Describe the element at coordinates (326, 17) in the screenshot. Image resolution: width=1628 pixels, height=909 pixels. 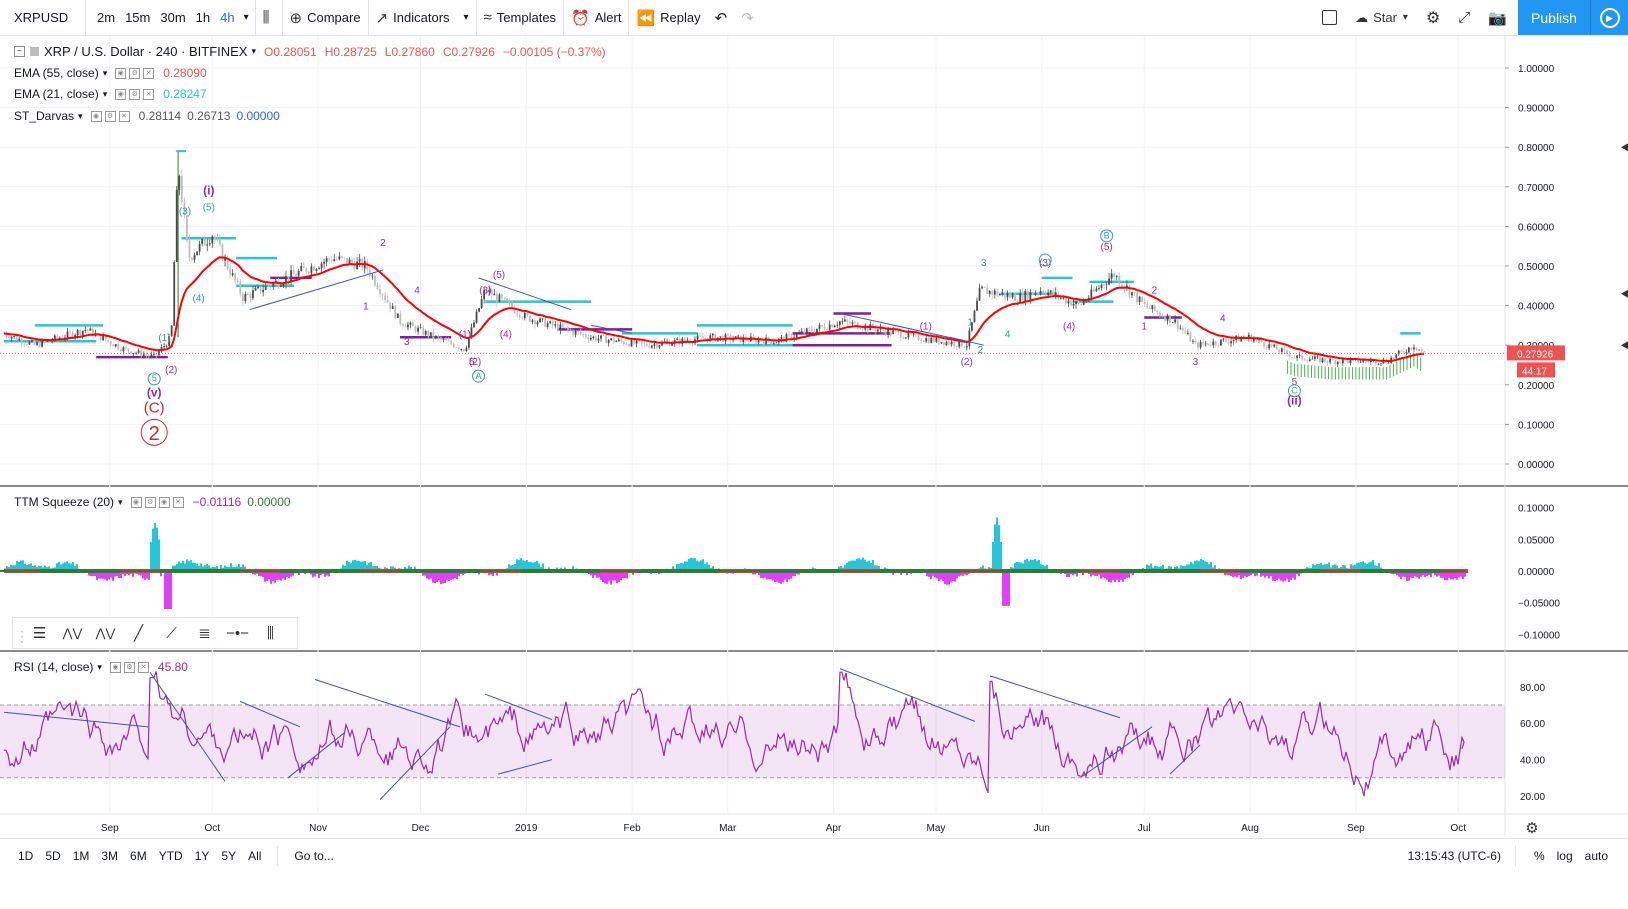
I see `compare-button: ⊕ Compare` at that location.